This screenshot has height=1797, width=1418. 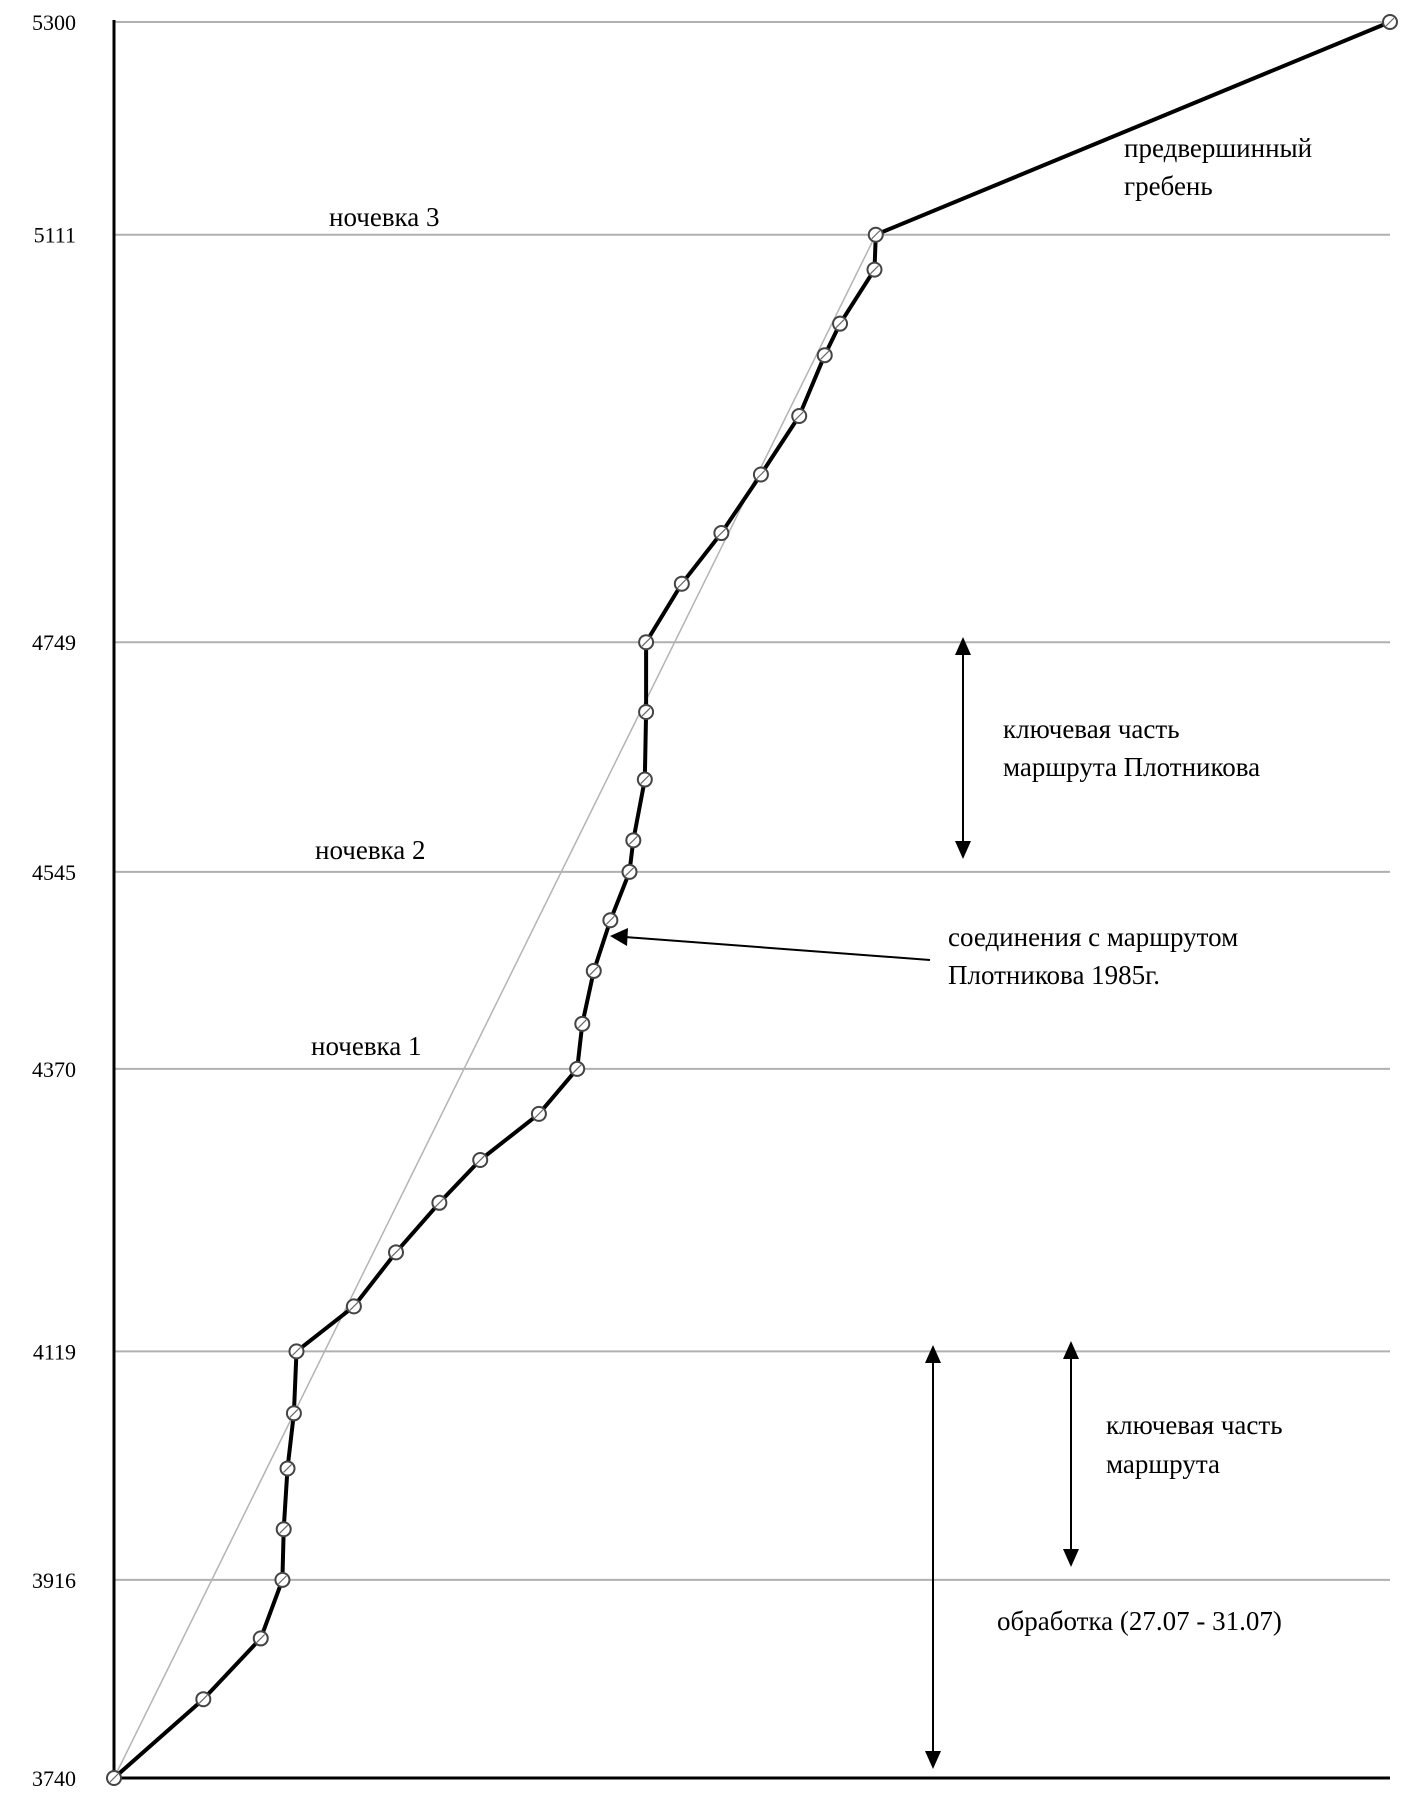 What do you see at coordinates (366, 1046) in the screenshot?
I see `camp-label-1: ночевка 1` at bounding box center [366, 1046].